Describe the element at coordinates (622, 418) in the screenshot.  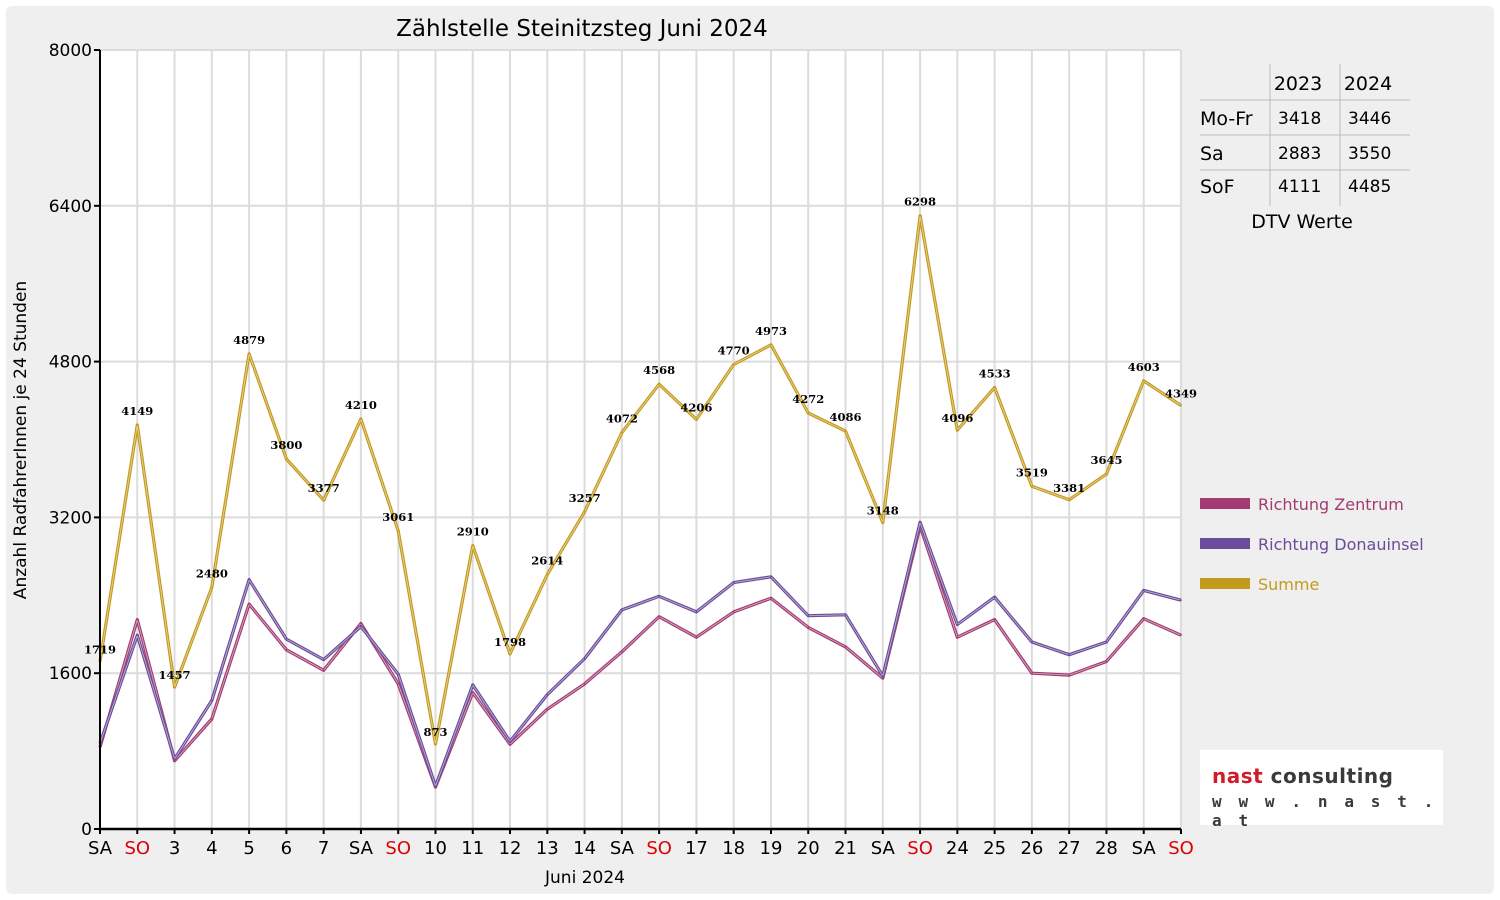
I see `data-label: 4072` at that location.